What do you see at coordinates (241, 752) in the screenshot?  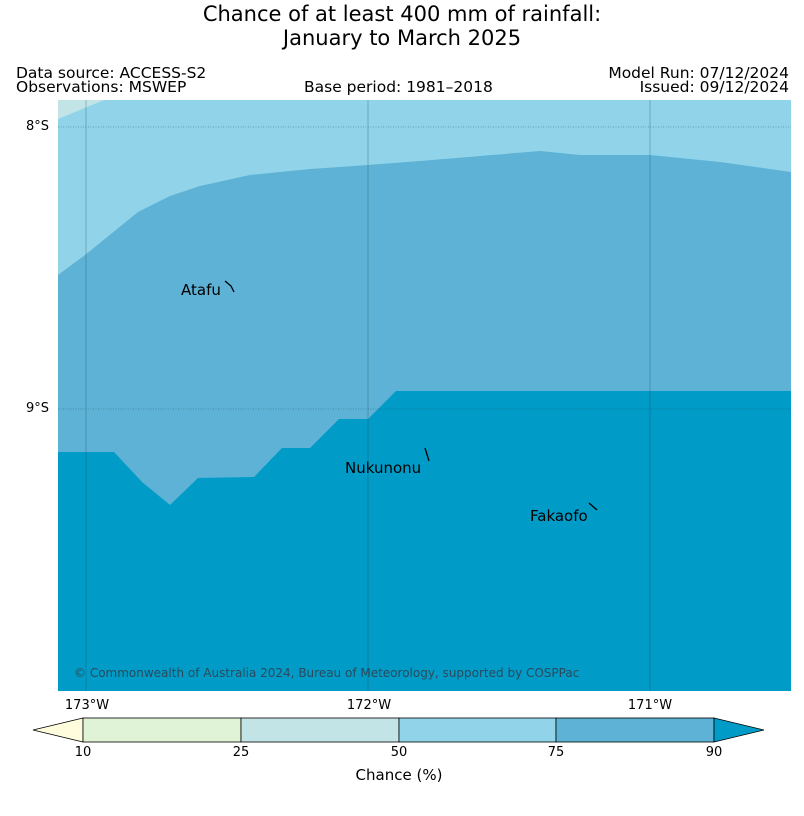 I see `colorbar-tick-25: 25` at bounding box center [241, 752].